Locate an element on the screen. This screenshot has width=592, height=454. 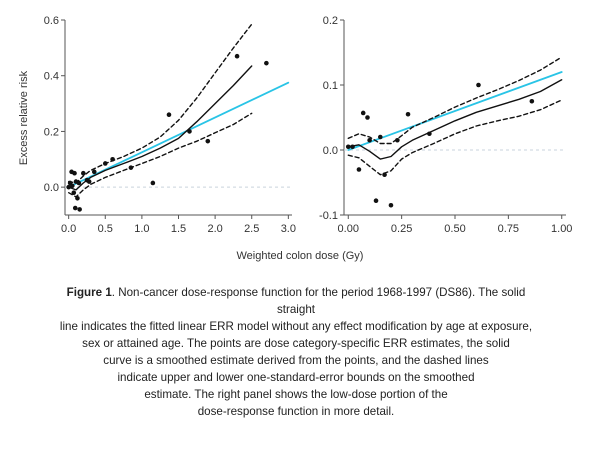
left-upper-bound-dashed-line is located at coordinates (160, 103).